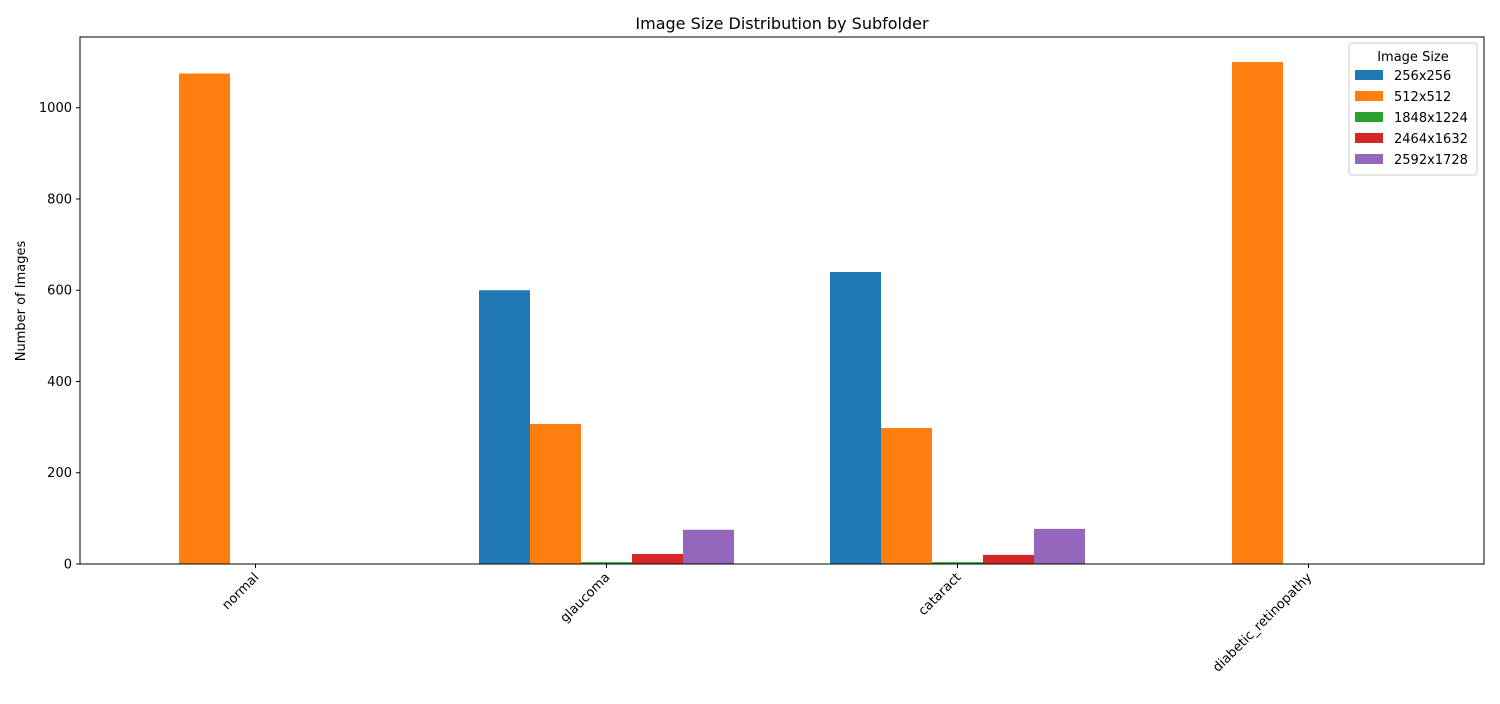 The image size is (1500, 704). Describe the element at coordinates (1413, 57) in the screenshot. I see `legend-title: Image Size` at that location.